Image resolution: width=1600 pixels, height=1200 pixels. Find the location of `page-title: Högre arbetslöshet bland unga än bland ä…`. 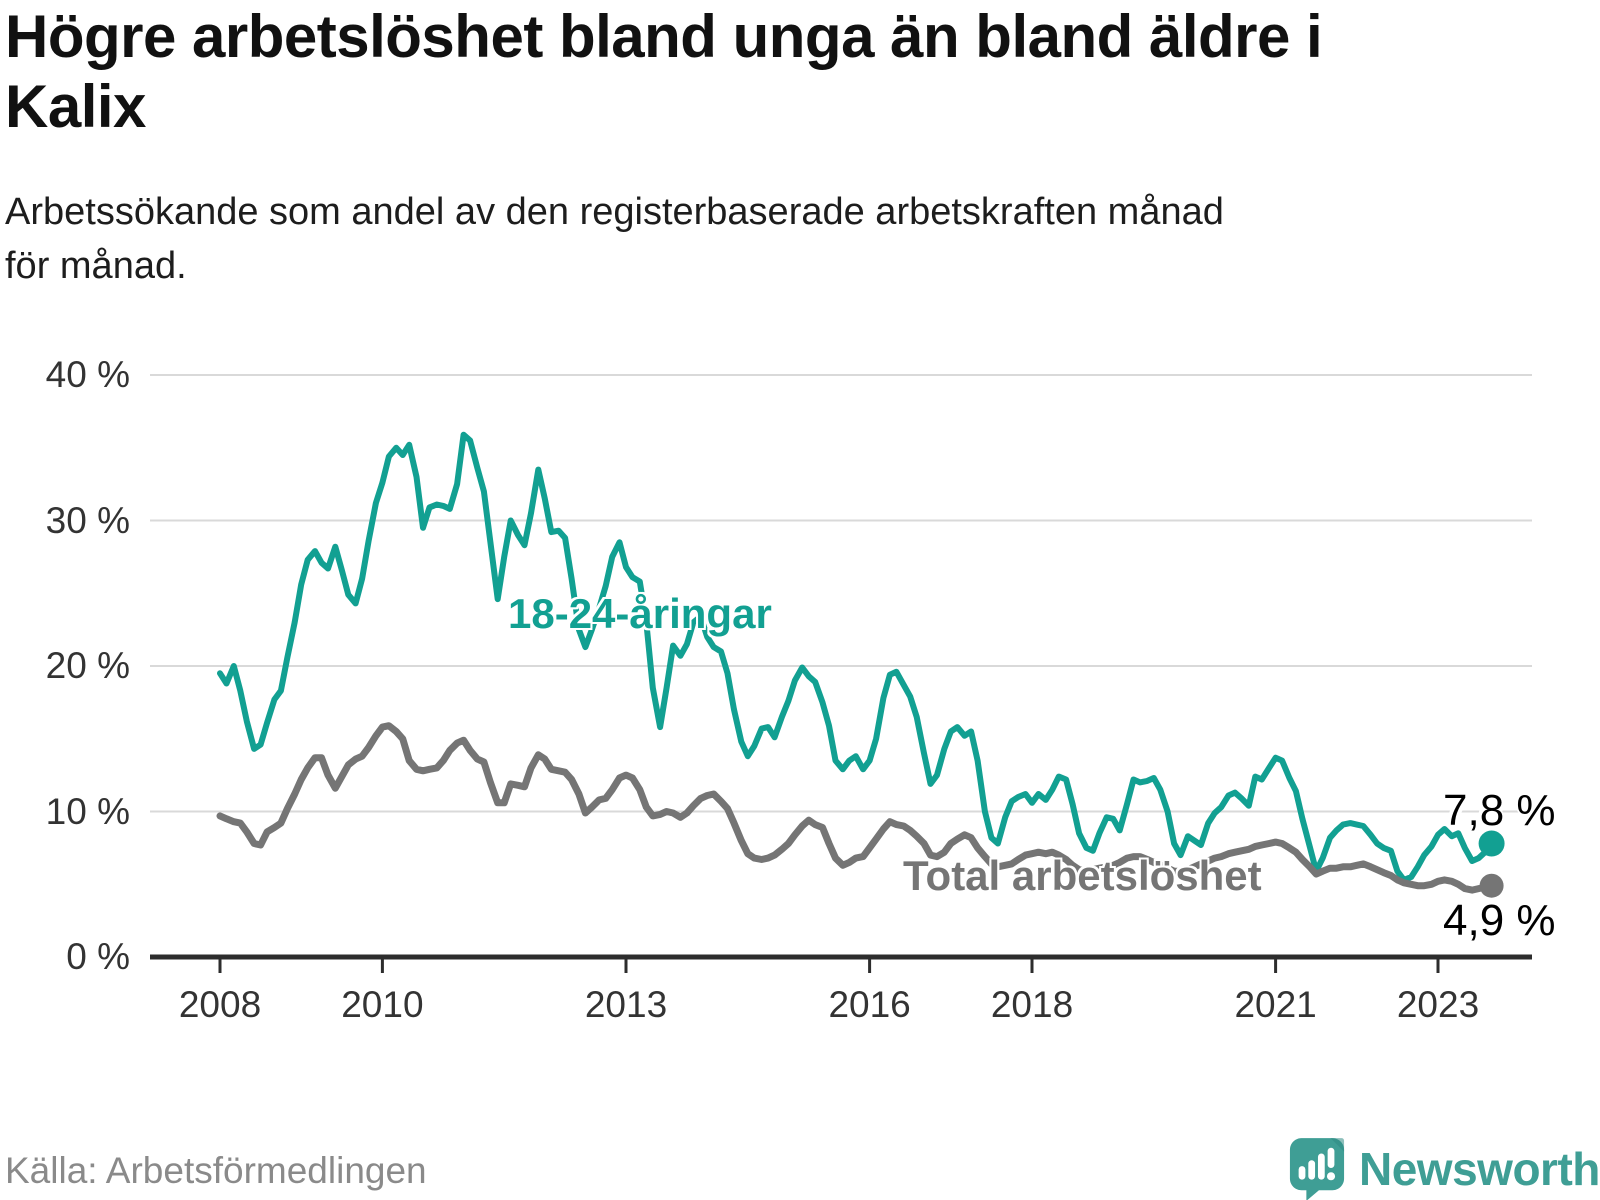

page-title: Högre arbetslöshet bland unga än bland ä… is located at coordinates (790, 72).